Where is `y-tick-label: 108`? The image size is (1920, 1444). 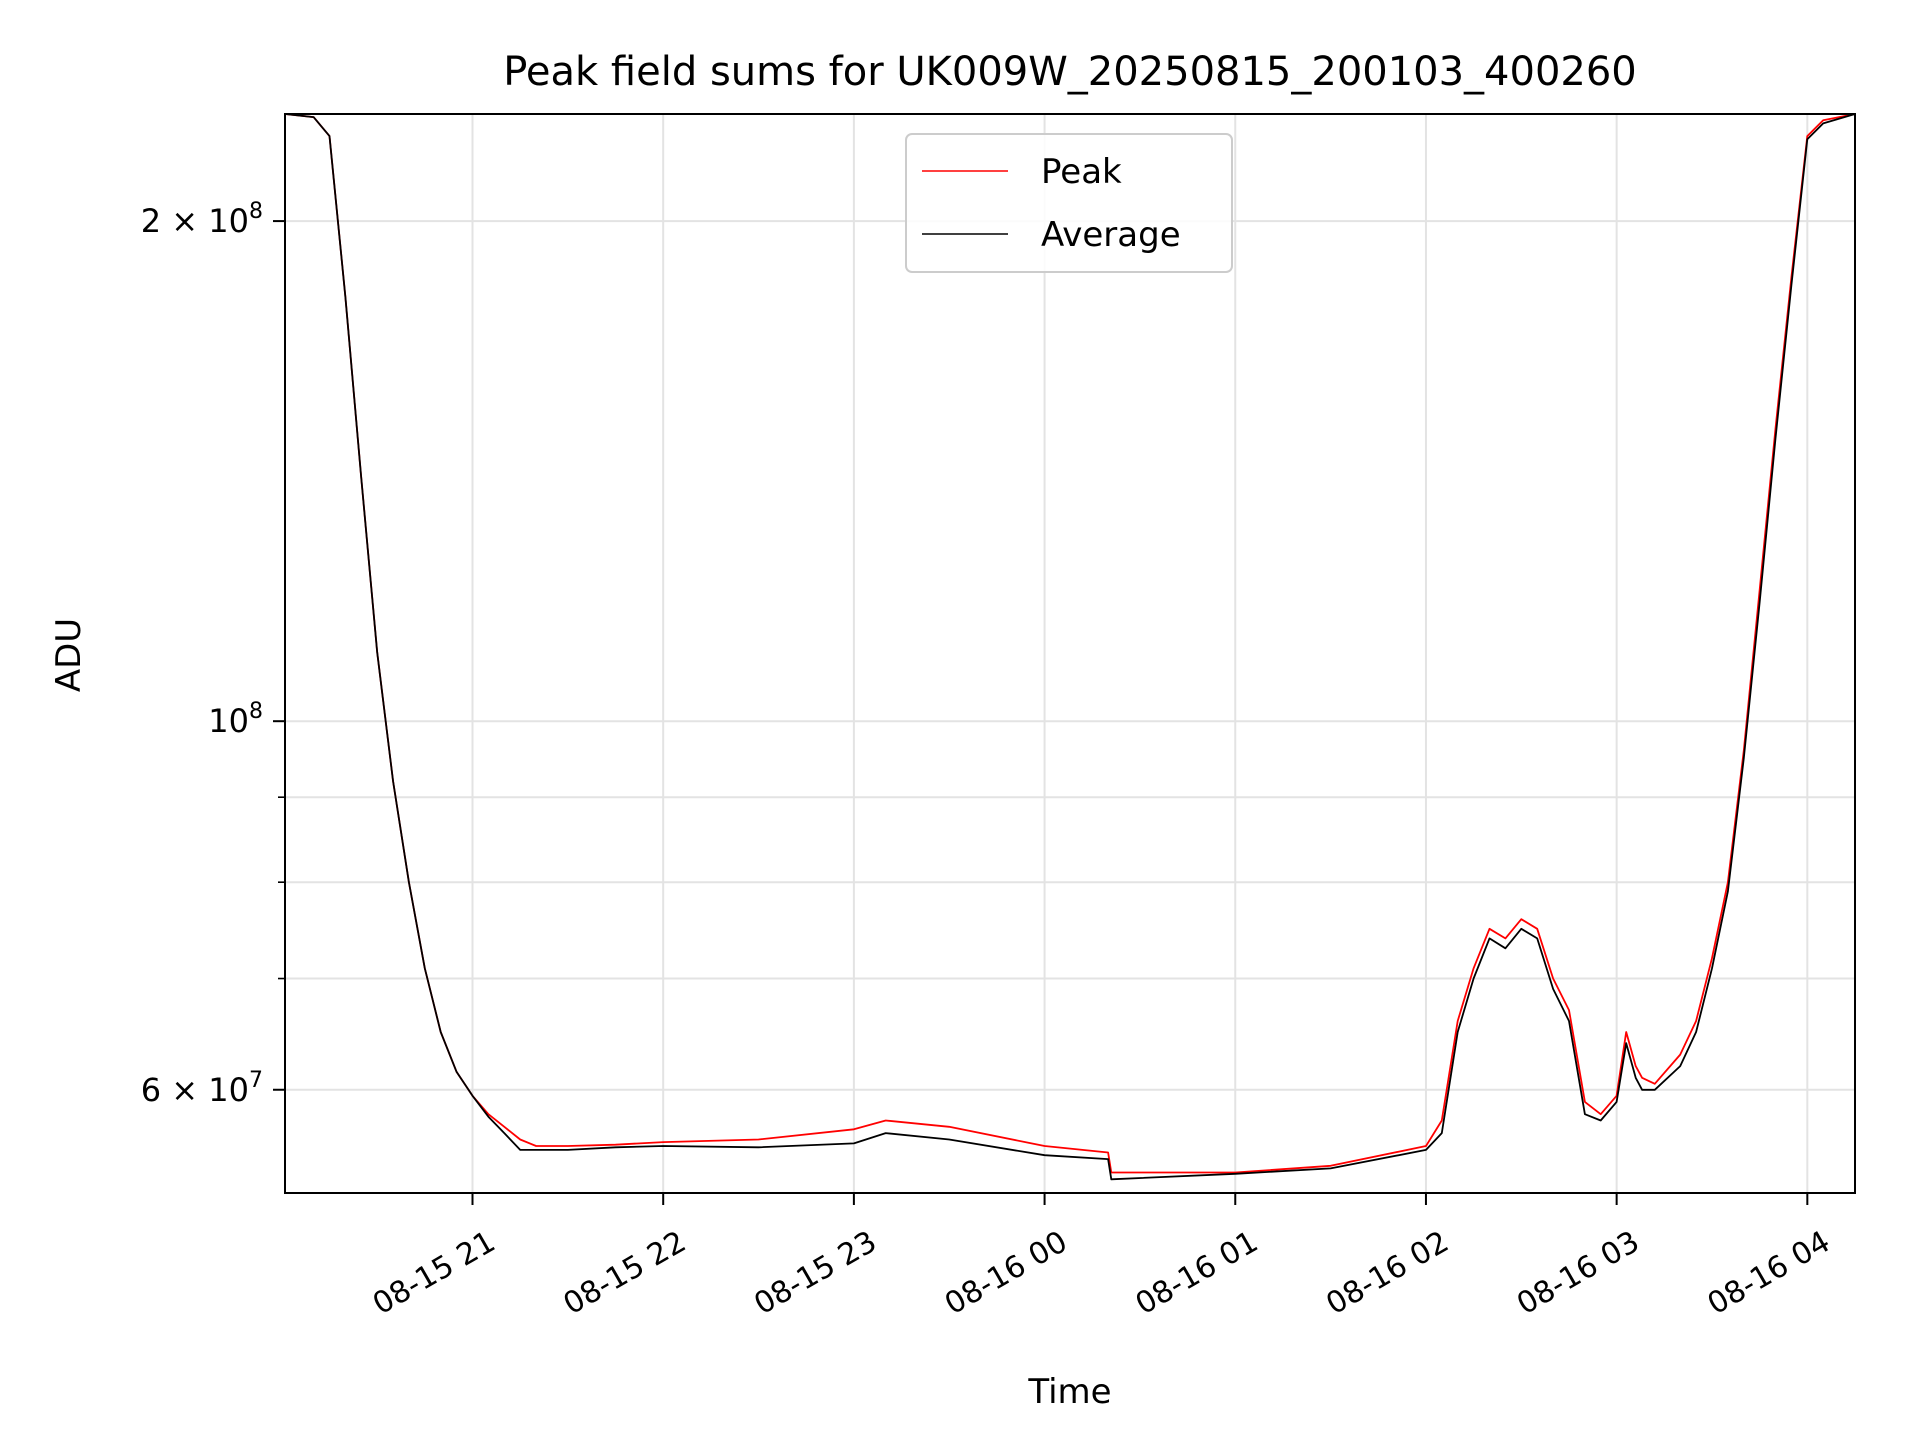
y-tick-label: 108 is located at coordinates (235, 719).